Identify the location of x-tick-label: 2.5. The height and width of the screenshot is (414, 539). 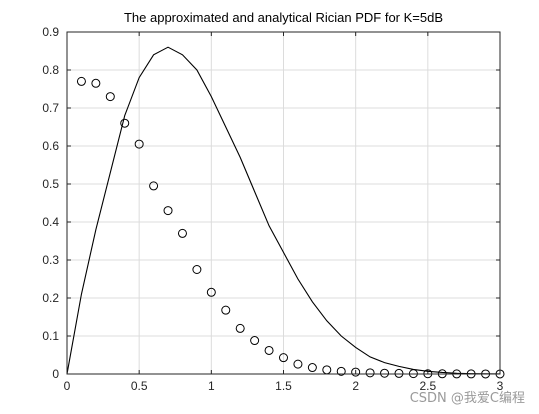
(427, 386).